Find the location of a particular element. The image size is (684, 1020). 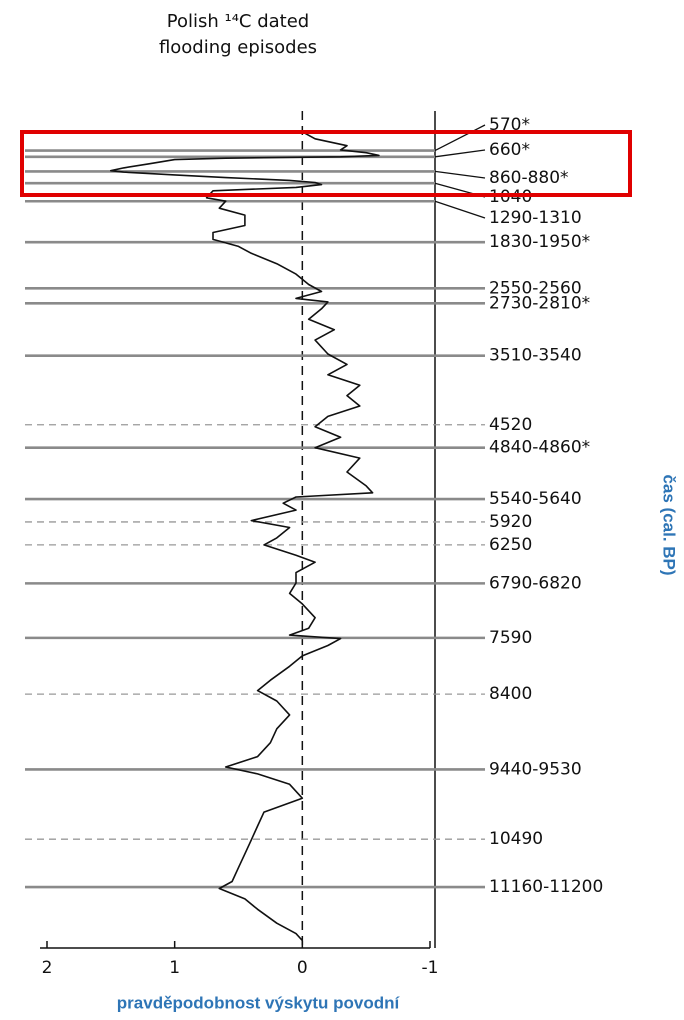

episode-label: 1290-1310 is located at coordinates (535, 218).